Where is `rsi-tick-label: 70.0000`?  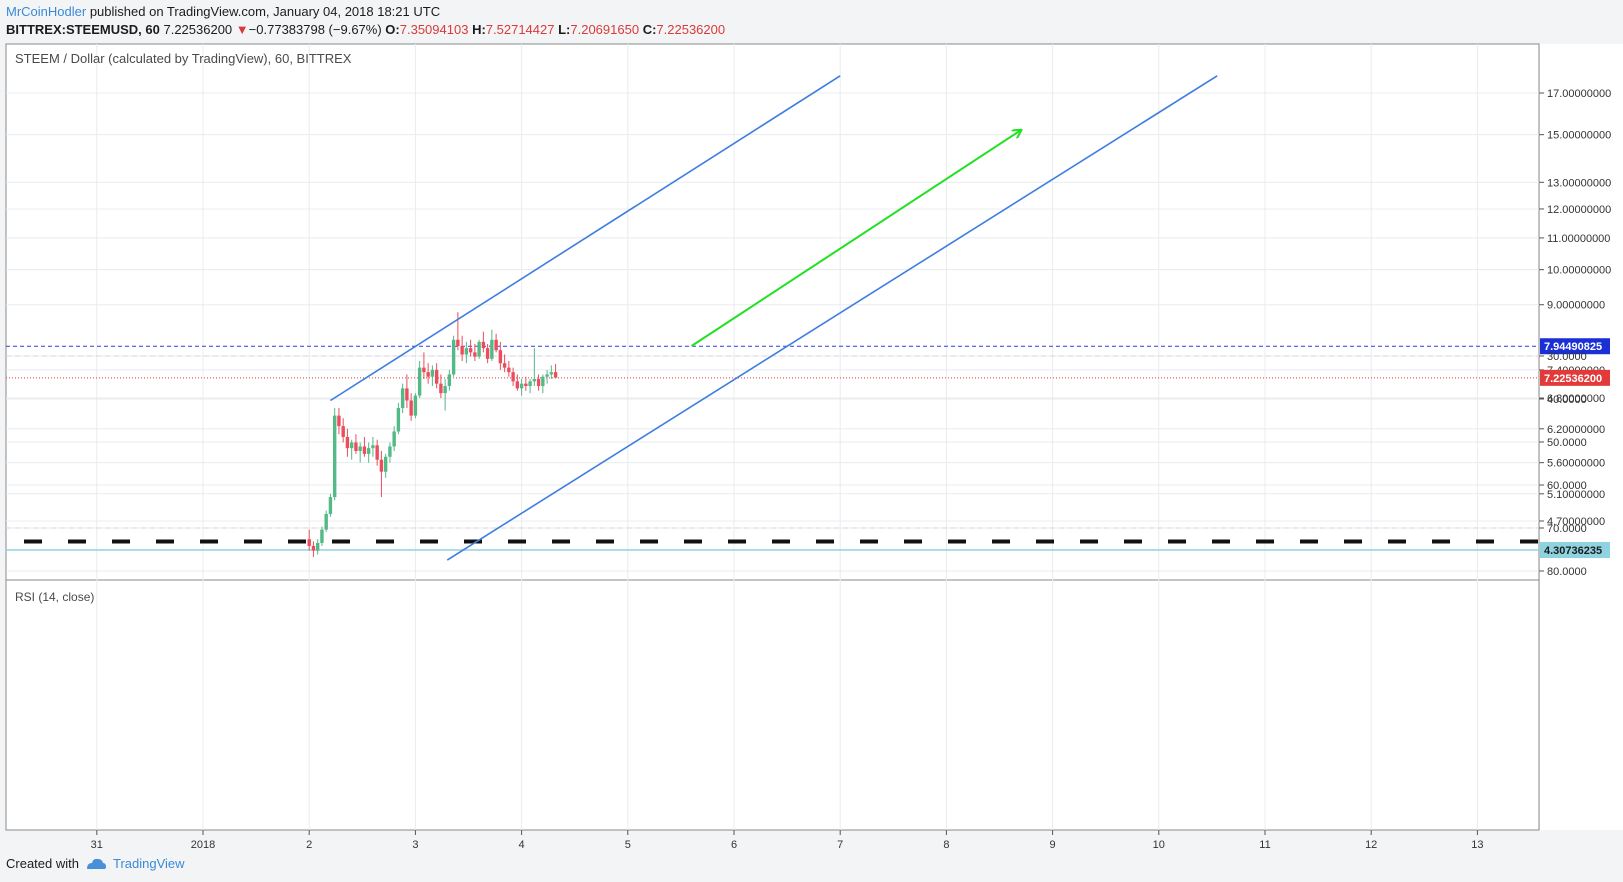 rsi-tick-label: 70.0000 is located at coordinates (1567, 529).